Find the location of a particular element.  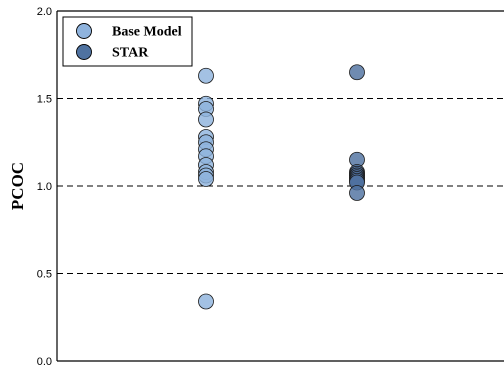

y-tick-label-4: 2.0 is located at coordinates (44, 12).